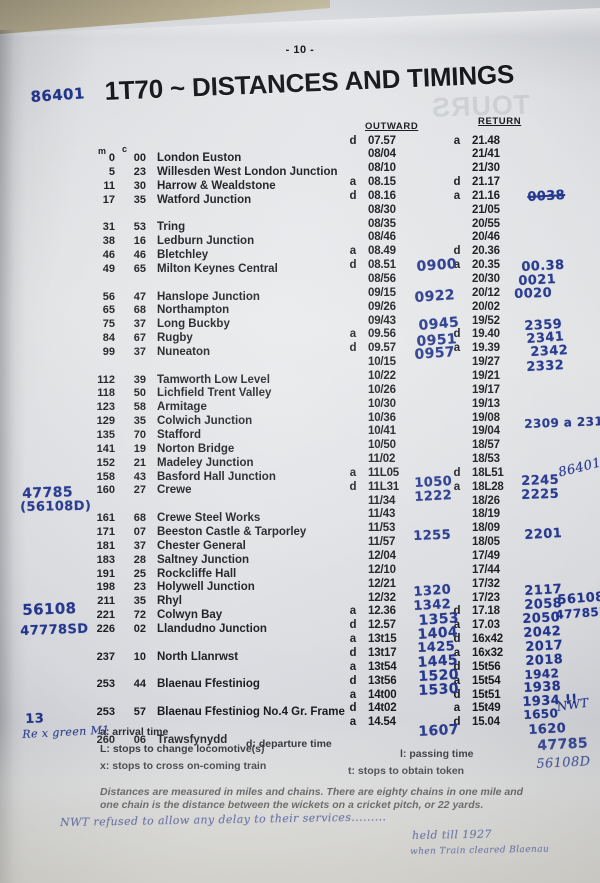 The width and height of the screenshot is (600, 883). I want to click on return-time: 17/44, so click(486, 569).